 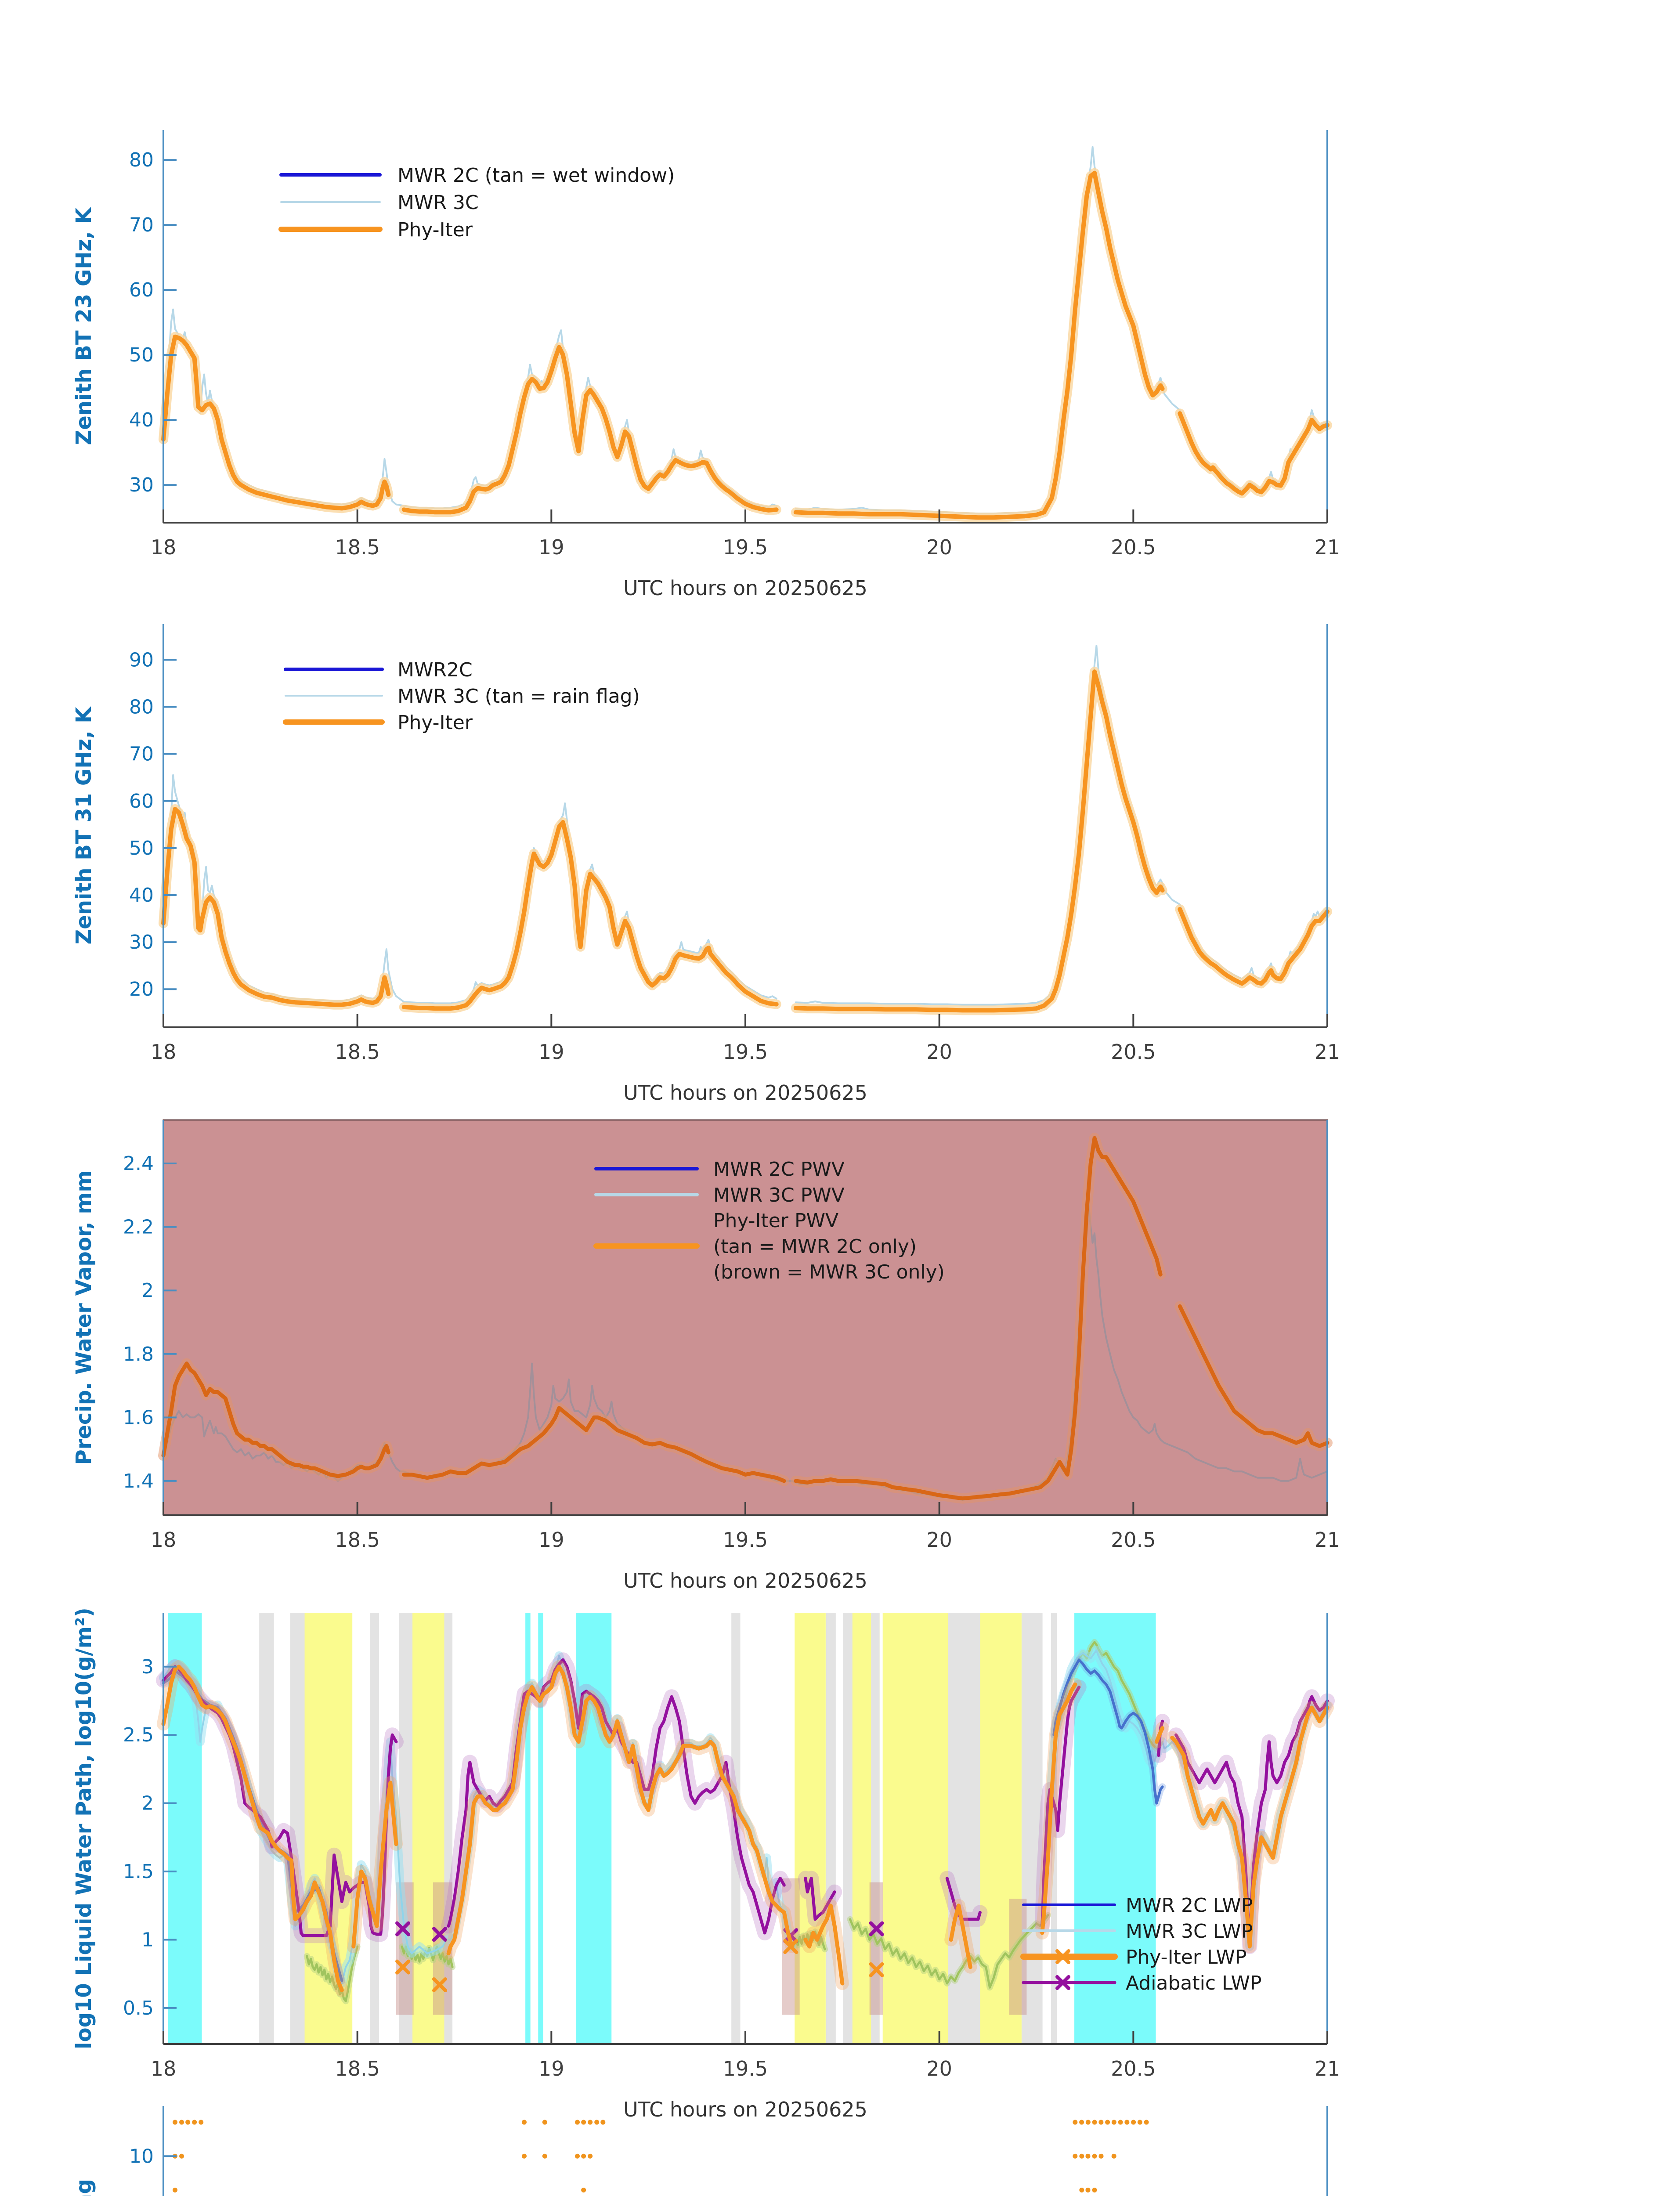 What do you see at coordinates (745, 1829) in the screenshot?
I see `lwp-phyiter-lwp-line` at bounding box center [745, 1829].